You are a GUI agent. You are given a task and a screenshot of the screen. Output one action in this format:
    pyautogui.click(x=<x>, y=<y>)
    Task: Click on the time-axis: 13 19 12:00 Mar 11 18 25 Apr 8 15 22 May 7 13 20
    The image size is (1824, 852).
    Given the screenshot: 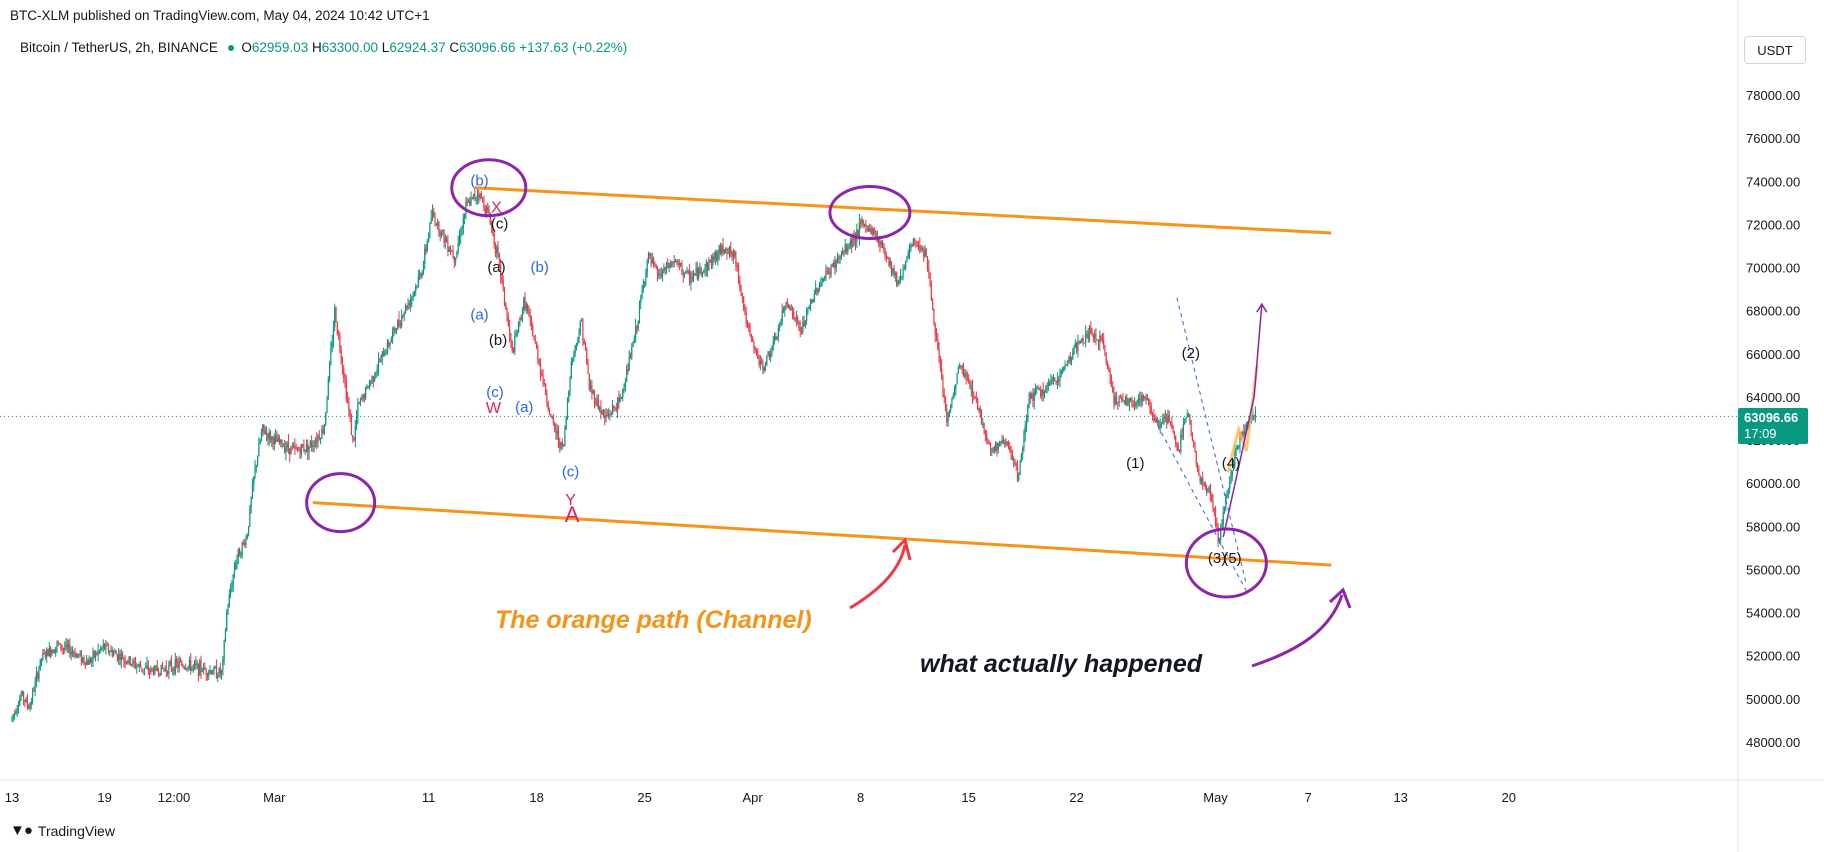 What is the action you would take?
    pyautogui.click(x=760, y=797)
    